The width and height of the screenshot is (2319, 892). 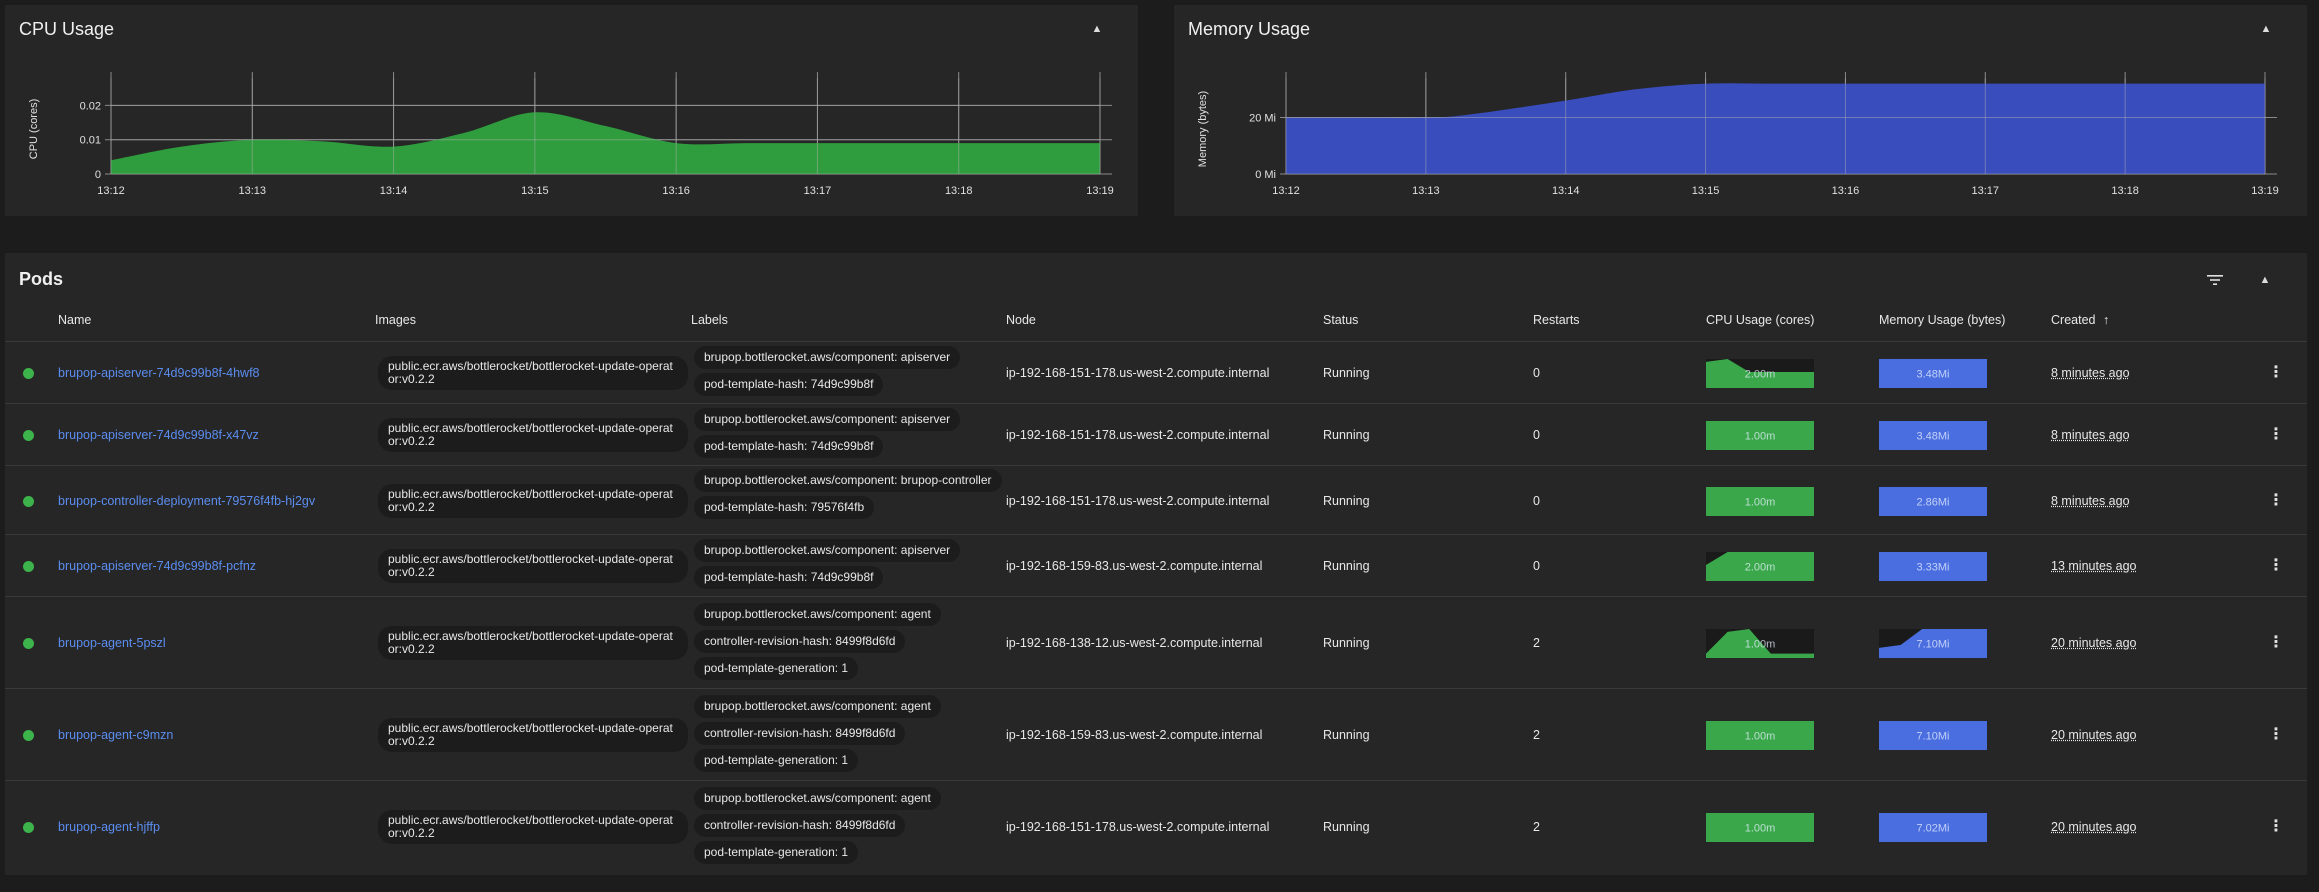 What do you see at coordinates (2265, 191) in the screenshot?
I see `x-tick-label: 13:19` at bounding box center [2265, 191].